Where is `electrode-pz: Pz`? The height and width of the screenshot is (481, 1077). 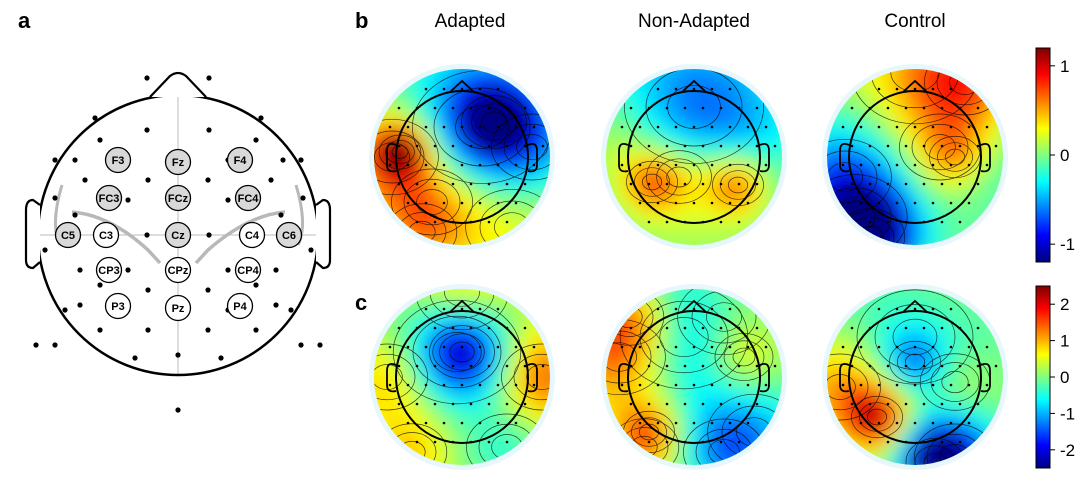 electrode-pz: Pz is located at coordinates (178, 308).